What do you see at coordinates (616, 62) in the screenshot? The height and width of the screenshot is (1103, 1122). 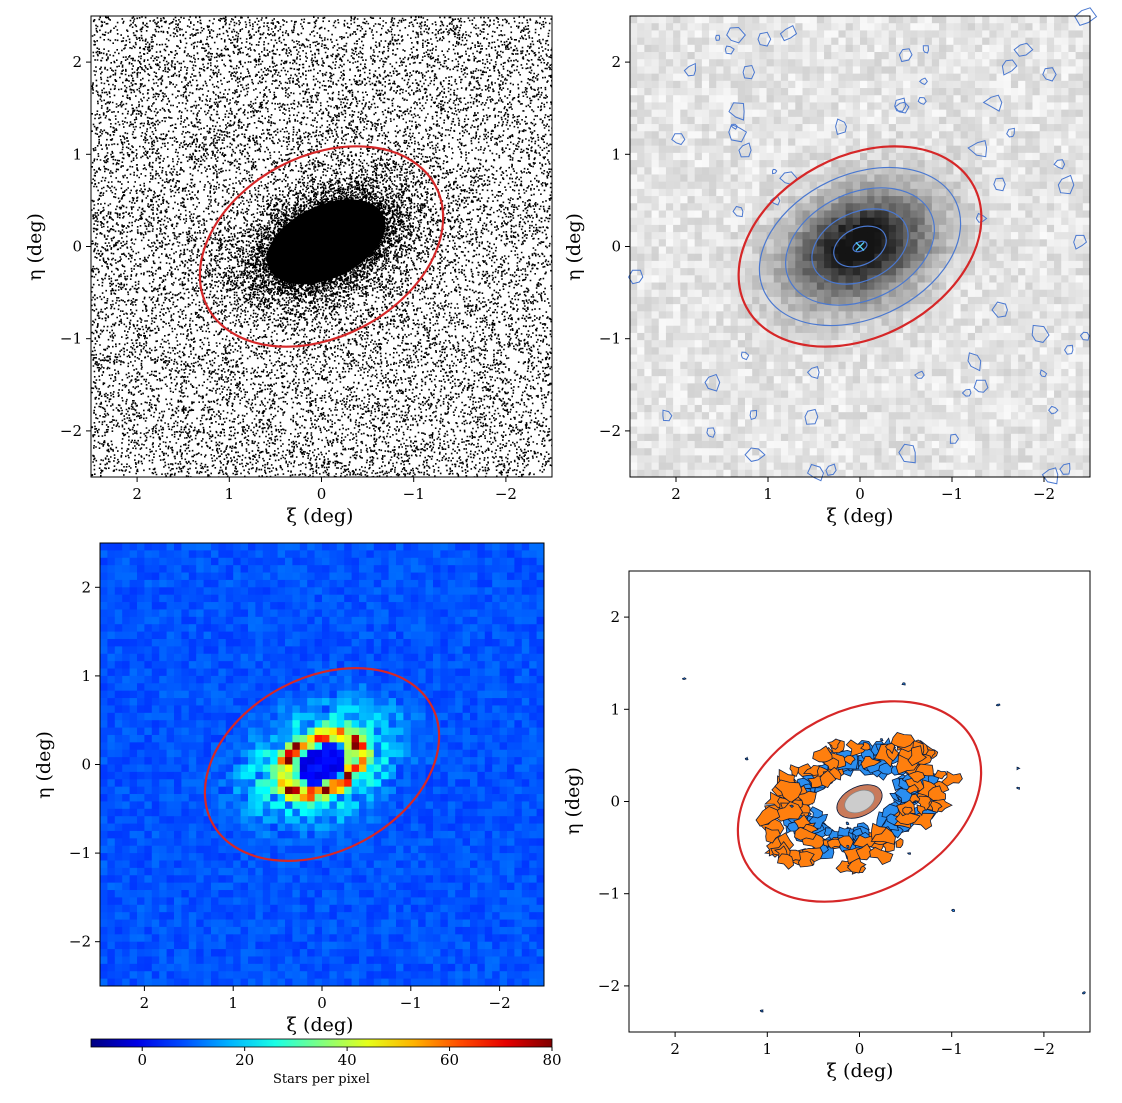 I see `y-tick-label: 2` at bounding box center [616, 62].